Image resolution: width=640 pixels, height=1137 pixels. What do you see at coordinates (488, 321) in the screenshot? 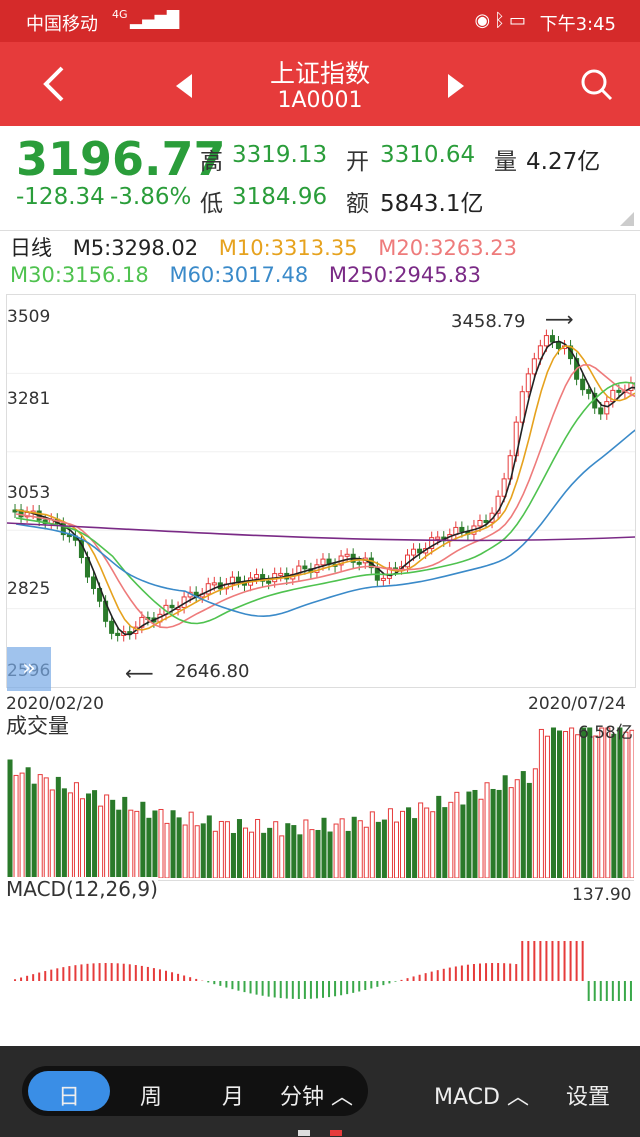
I see `high-annotation: 3458.79` at bounding box center [488, 321].